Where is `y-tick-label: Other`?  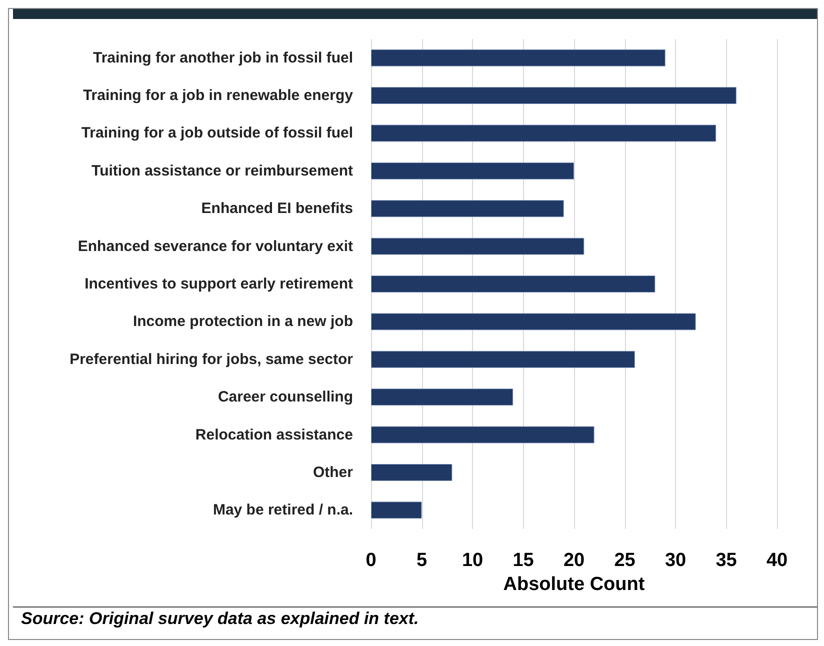 y-tick-label: Other is located at coordinates (333, 472).